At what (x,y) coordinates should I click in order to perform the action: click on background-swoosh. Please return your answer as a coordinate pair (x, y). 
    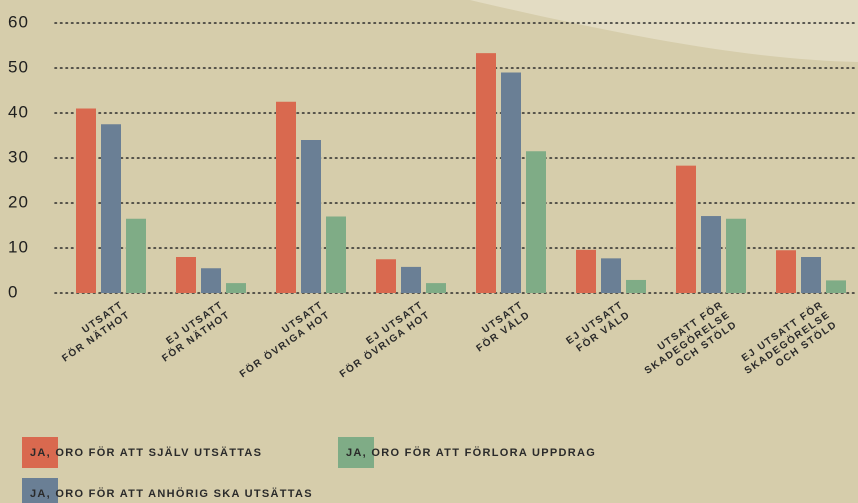
    Looking at the image, I should click on (664, 31).